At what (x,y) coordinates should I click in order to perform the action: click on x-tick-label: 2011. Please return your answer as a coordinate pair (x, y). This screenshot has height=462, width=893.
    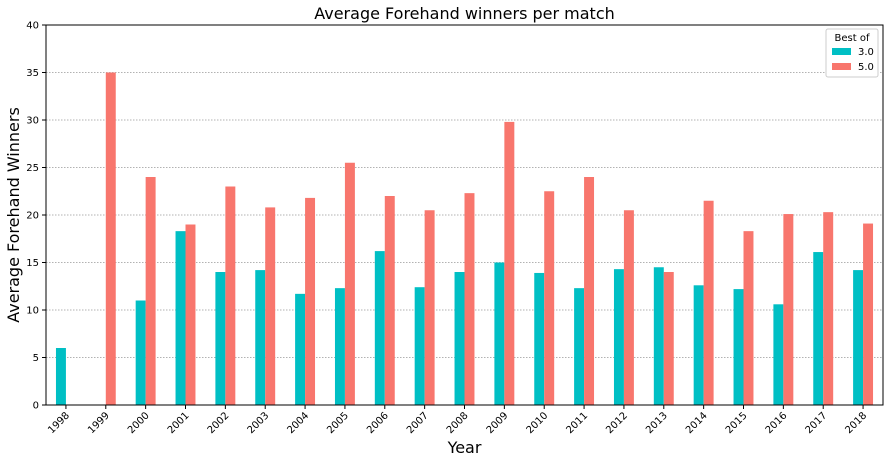
    Looking at the image, I should click on (577, 423).